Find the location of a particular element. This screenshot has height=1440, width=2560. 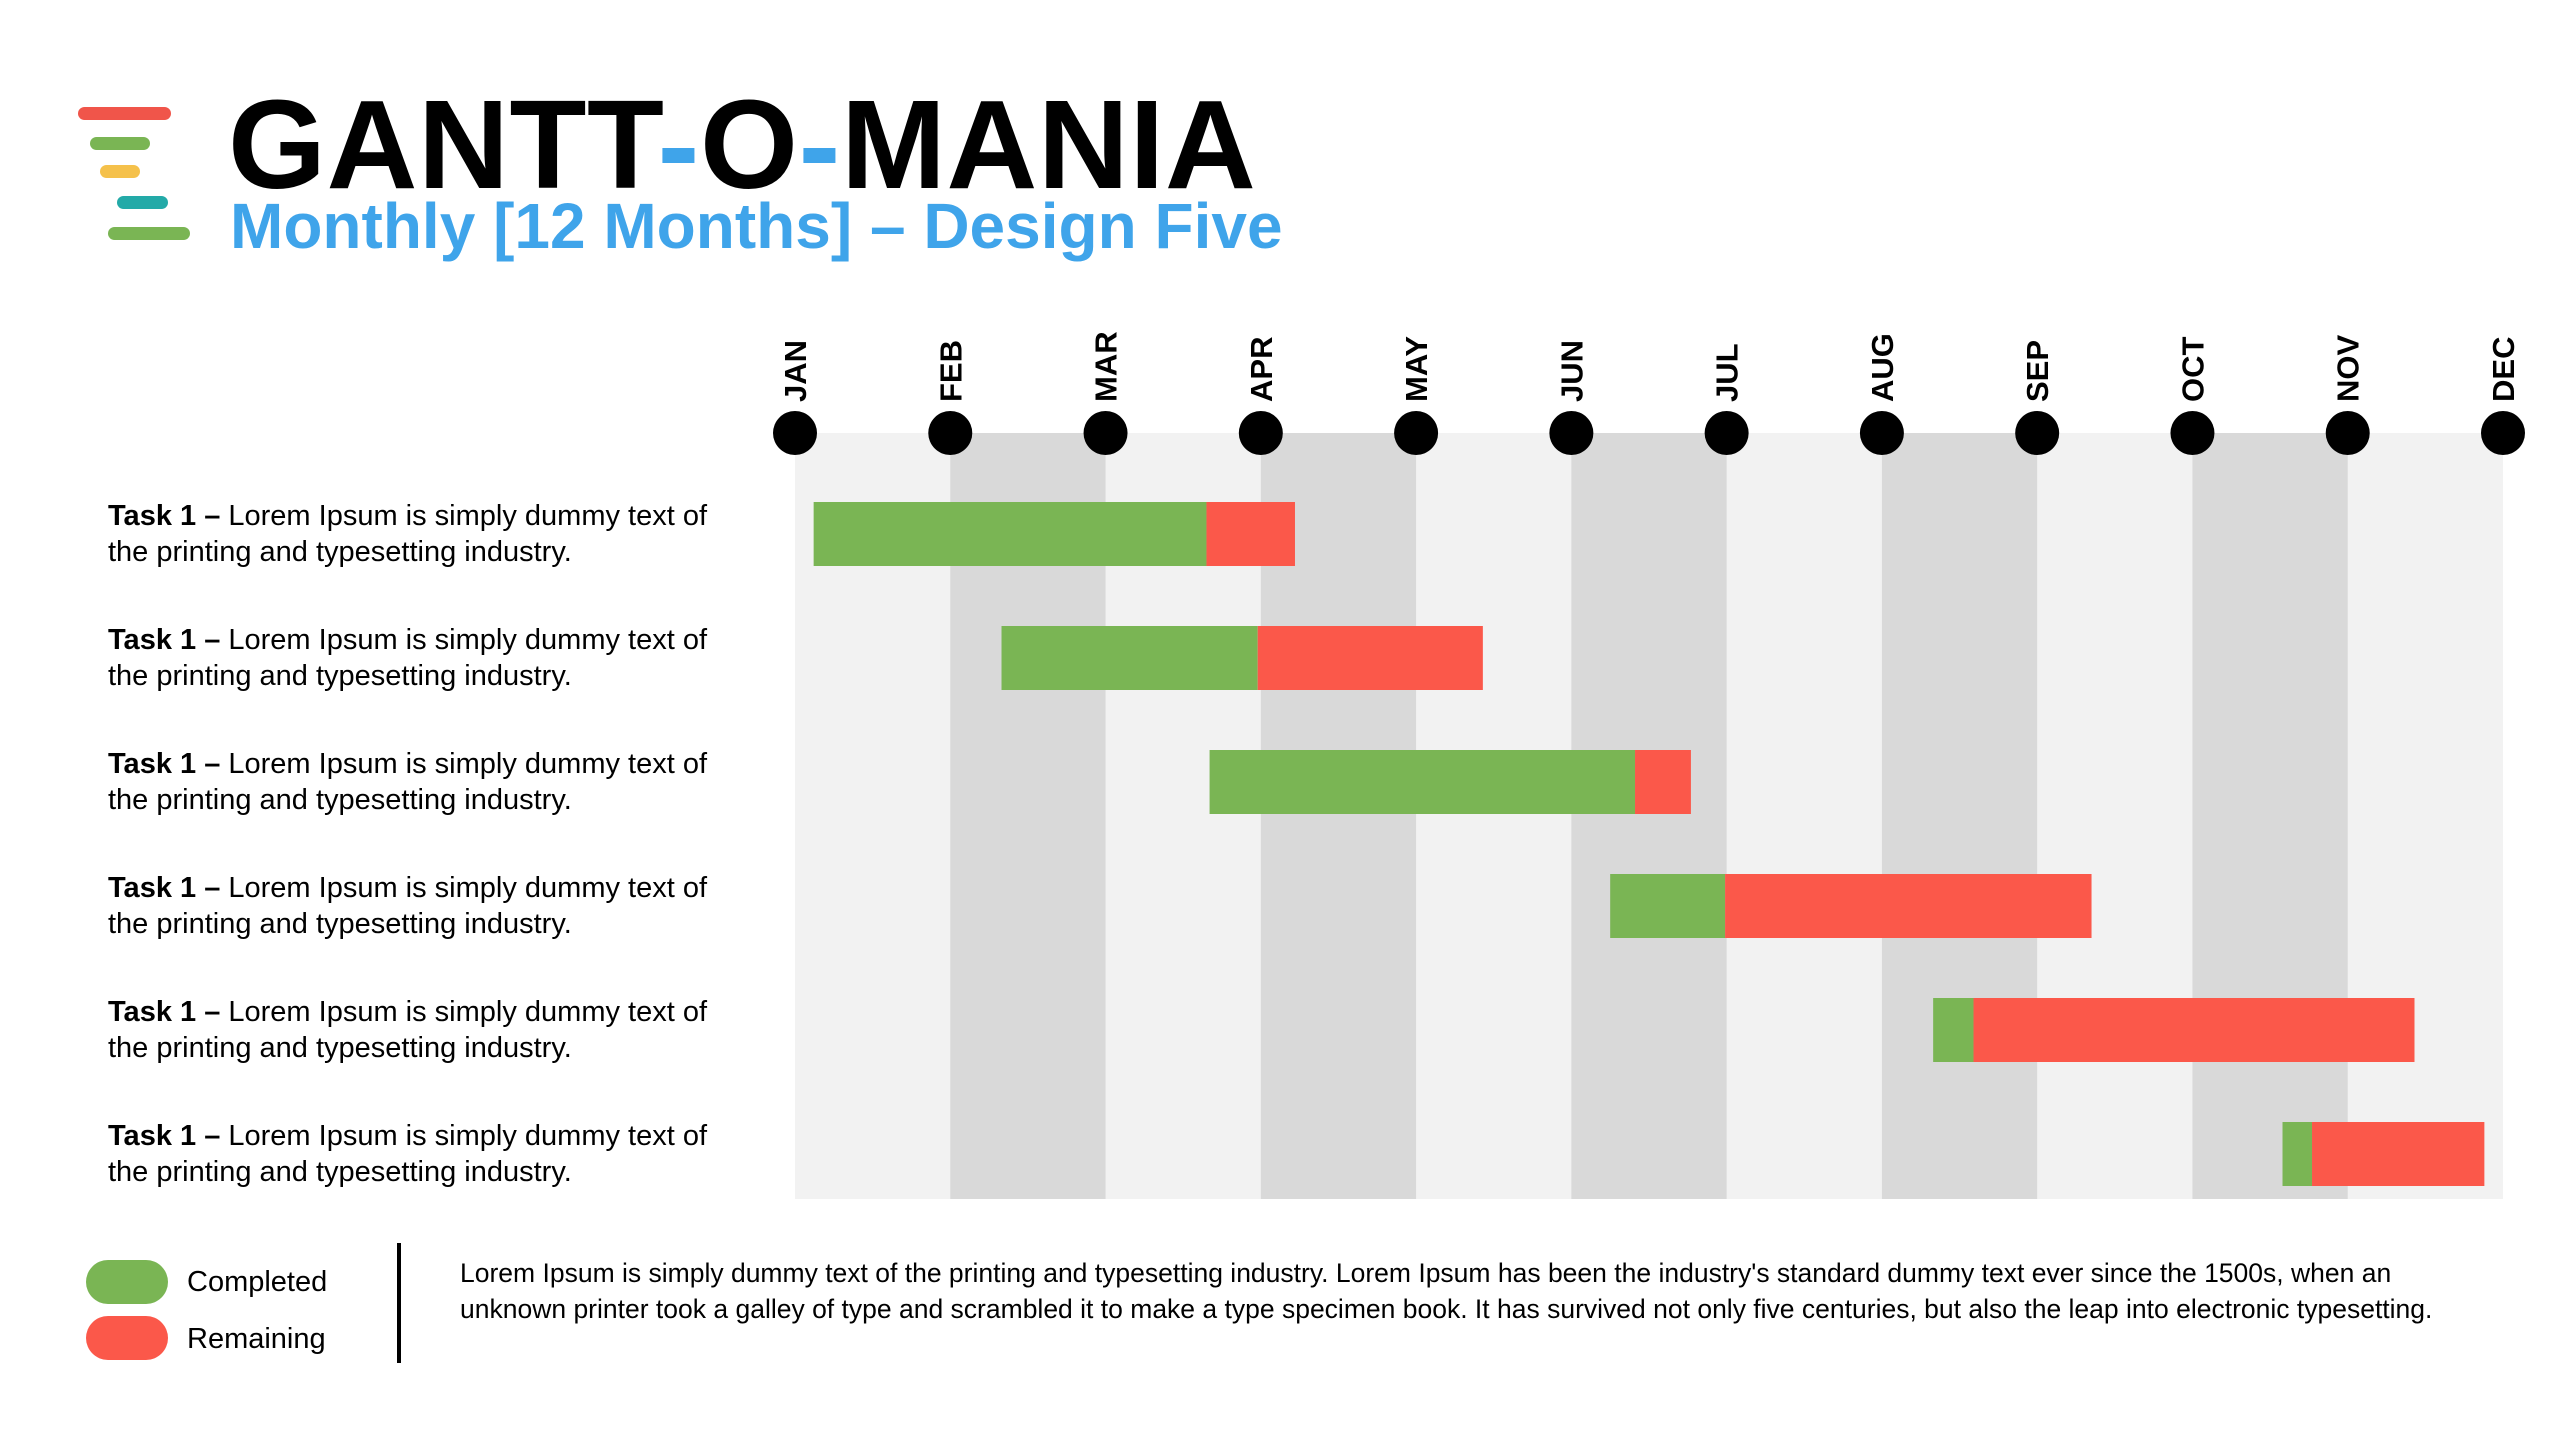

legend-divider is located at coordinates (399, 1303).